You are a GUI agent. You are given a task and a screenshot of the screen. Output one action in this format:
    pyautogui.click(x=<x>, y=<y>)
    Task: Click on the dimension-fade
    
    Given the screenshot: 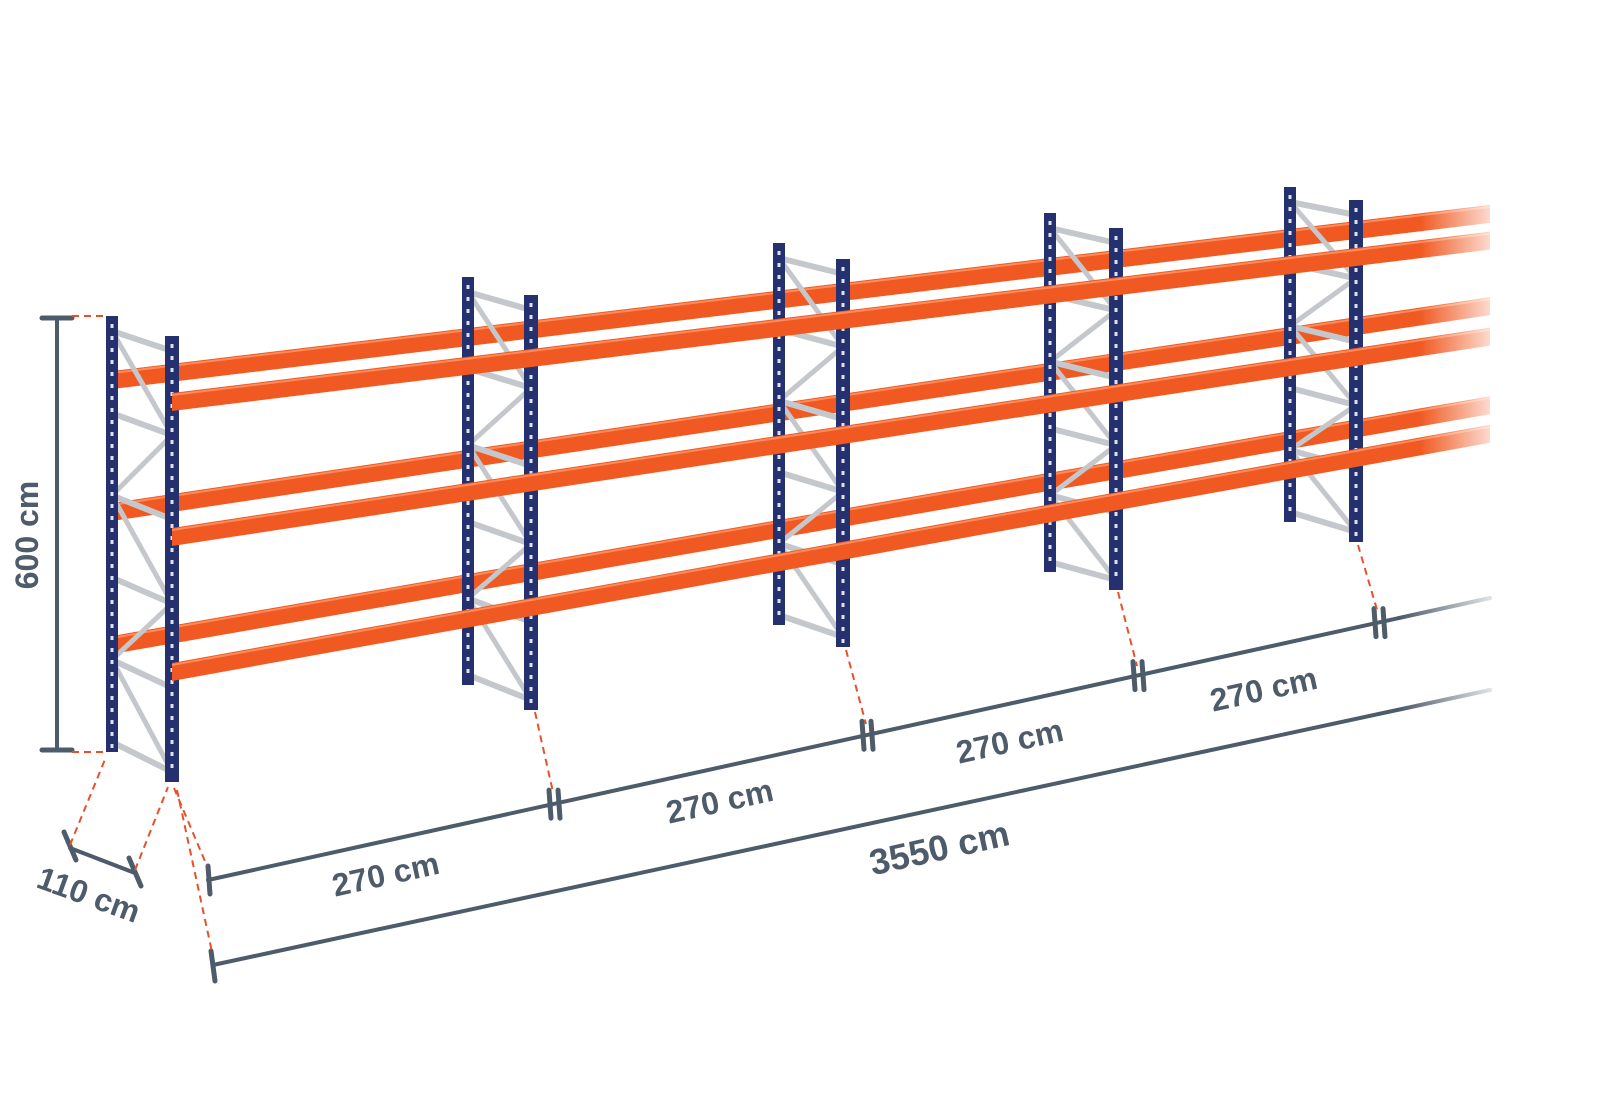 What is the action you would take?
    pyautogui.click(x=1455, y=640)
    